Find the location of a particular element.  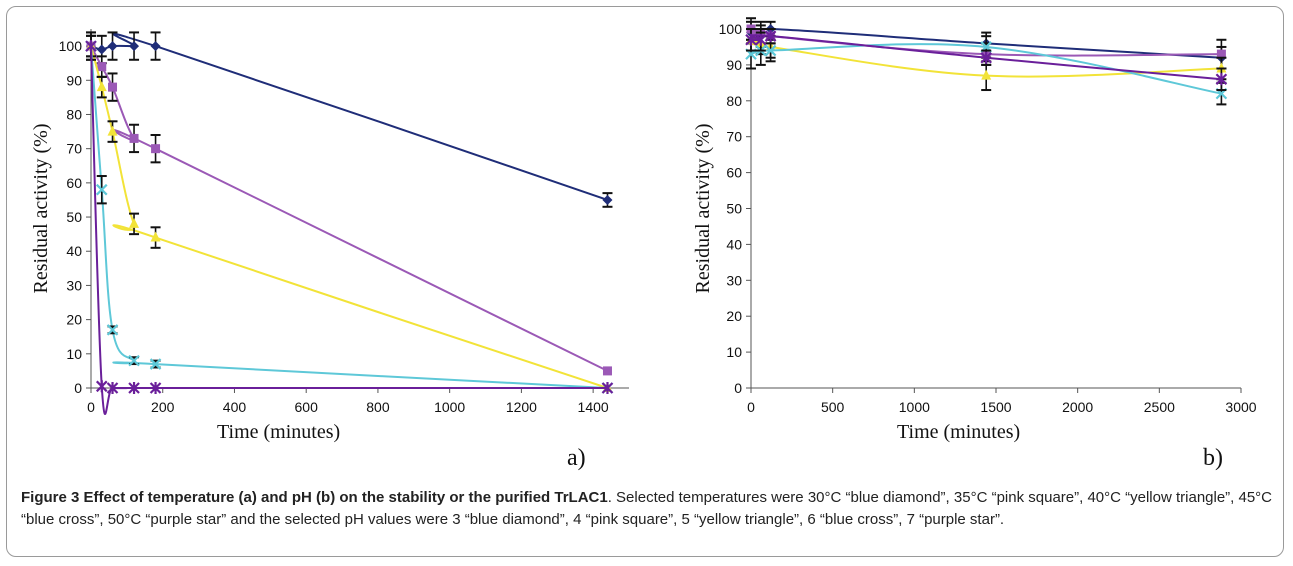

x-tick-label: 500 is located at coordinates (833, 407).